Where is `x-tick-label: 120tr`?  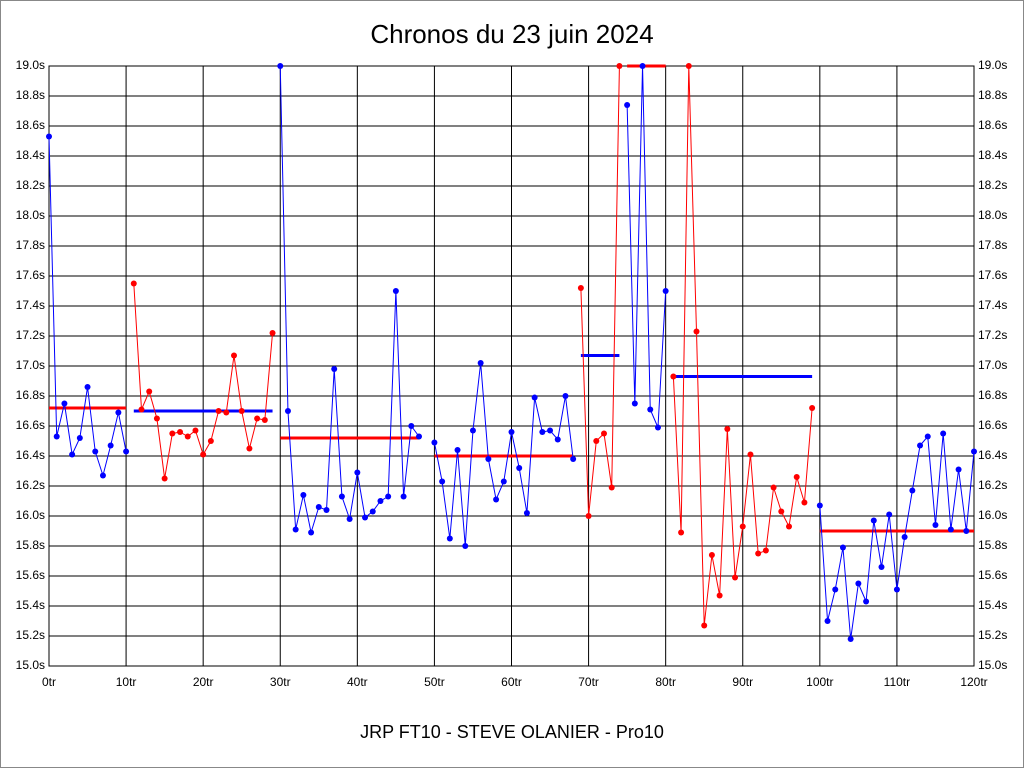
x-tick-label: 120tr is located at coordinates (973, 682).